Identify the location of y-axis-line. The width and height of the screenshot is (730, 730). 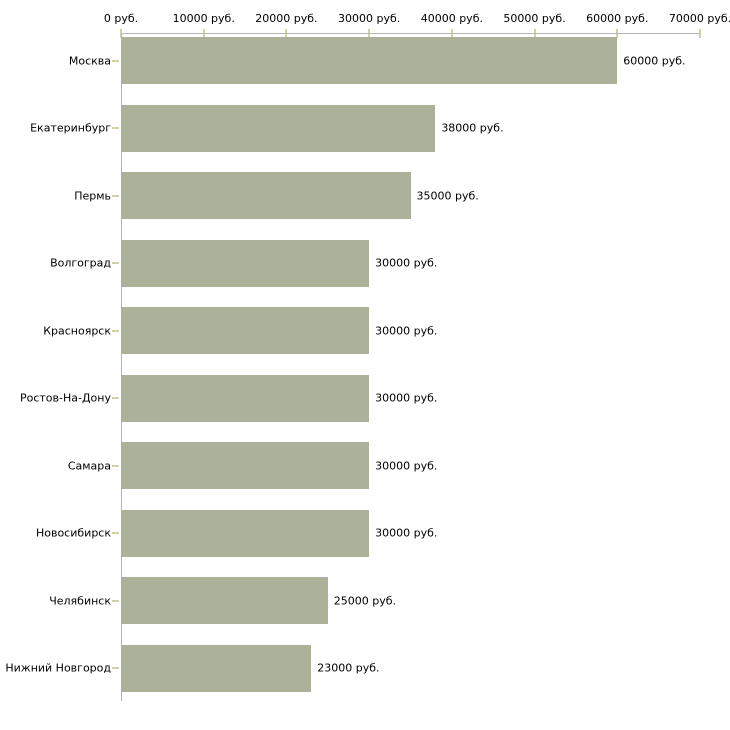
(121, 367).